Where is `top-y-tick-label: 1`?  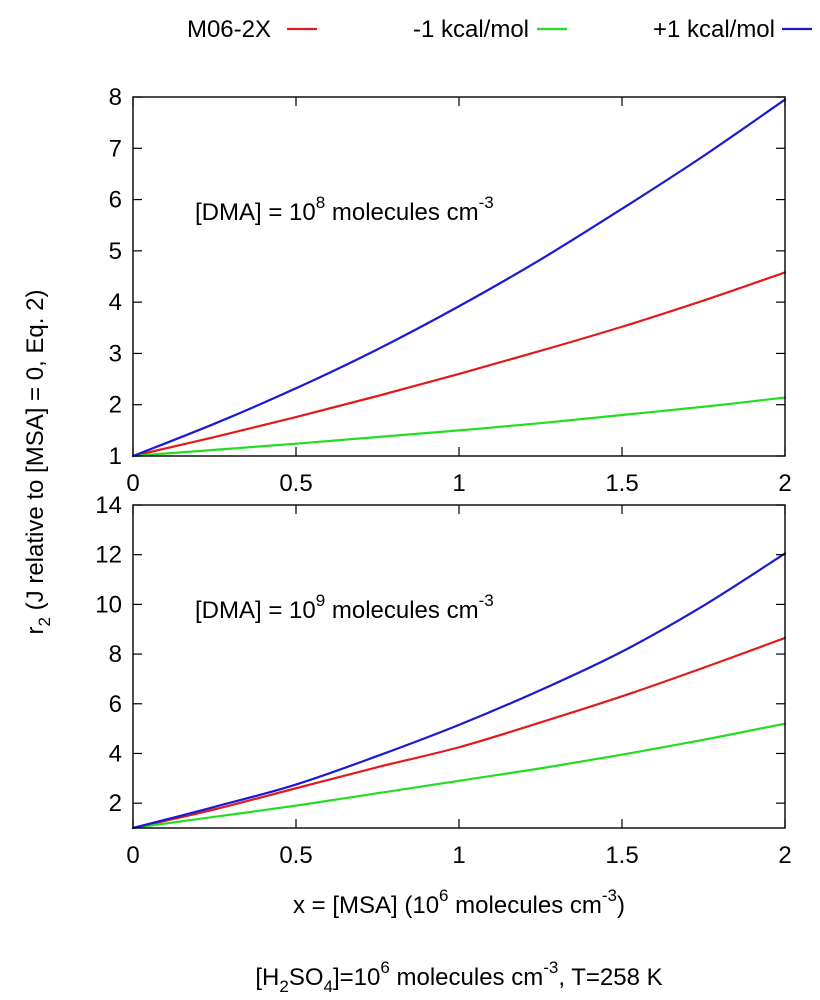
top-y-tick-label: 1 is located at coordinates (115, 456).